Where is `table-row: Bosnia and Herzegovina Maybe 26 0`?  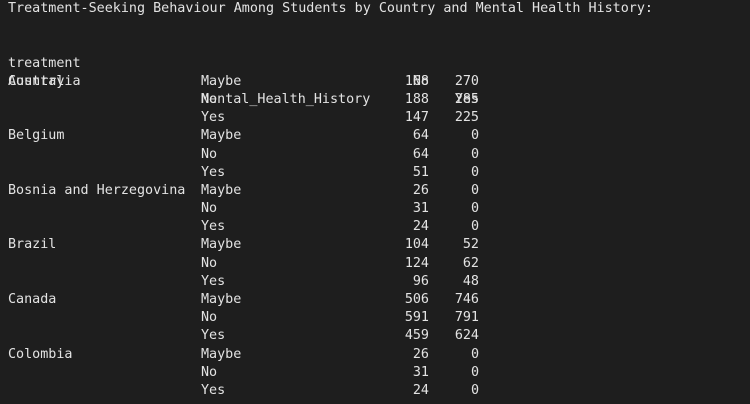
table-row: Bosnia and Herzegovina Maybe 26 0 is located at coordinates (378, 191).